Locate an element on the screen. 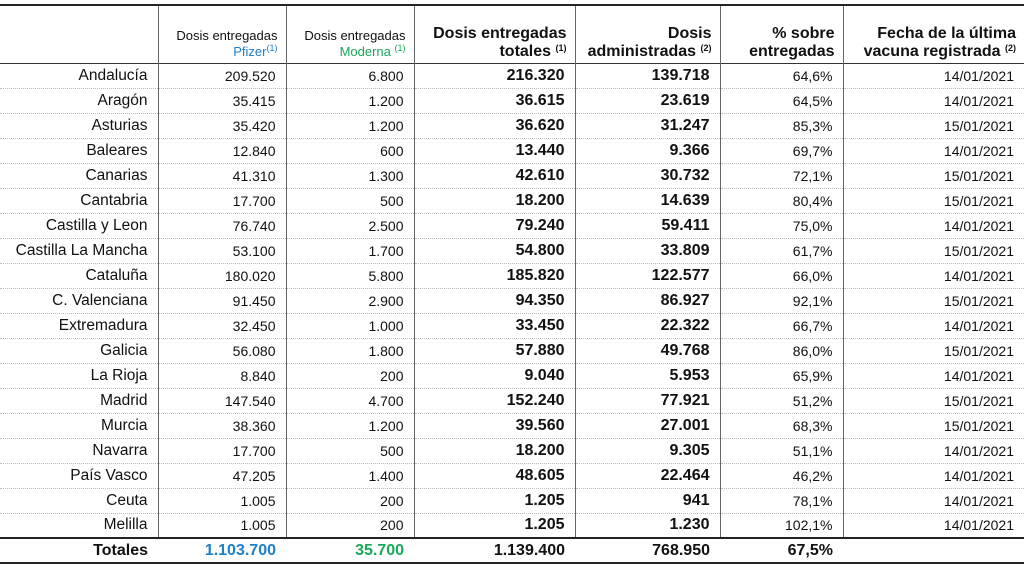  cell-porcentaje: 102,1% is located at coordinates (781, 525).